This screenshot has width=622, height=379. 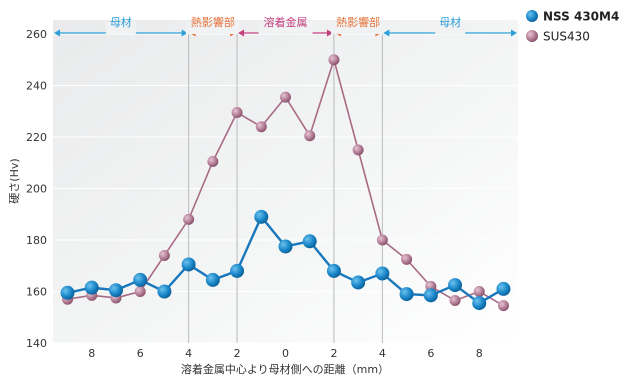 I want to click on legend-label: NSS 430M4, so click(x=581, y=17).